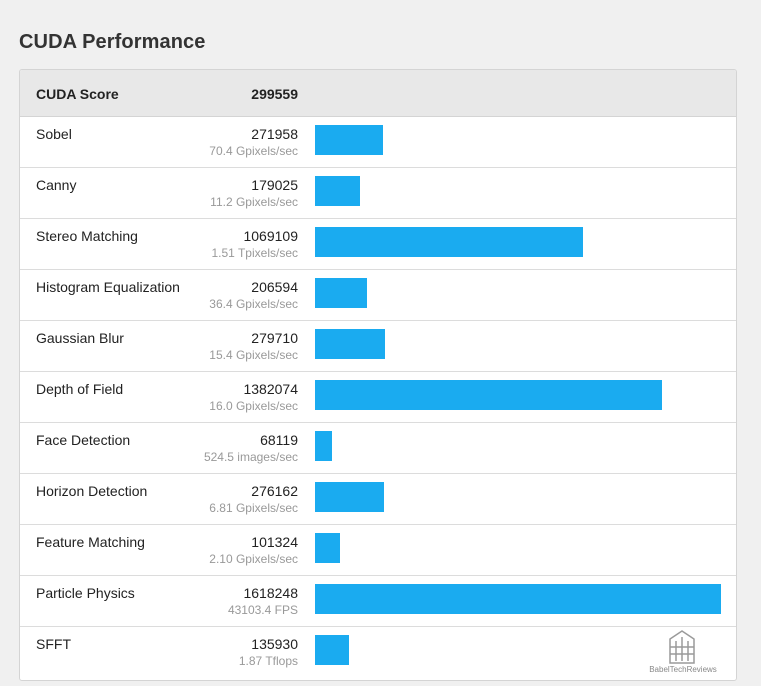  What do you see at coordinates (87, 236) in the screenshot?
I see `benchmark-name: Stereo Matching` at bounding box center [87, 236].